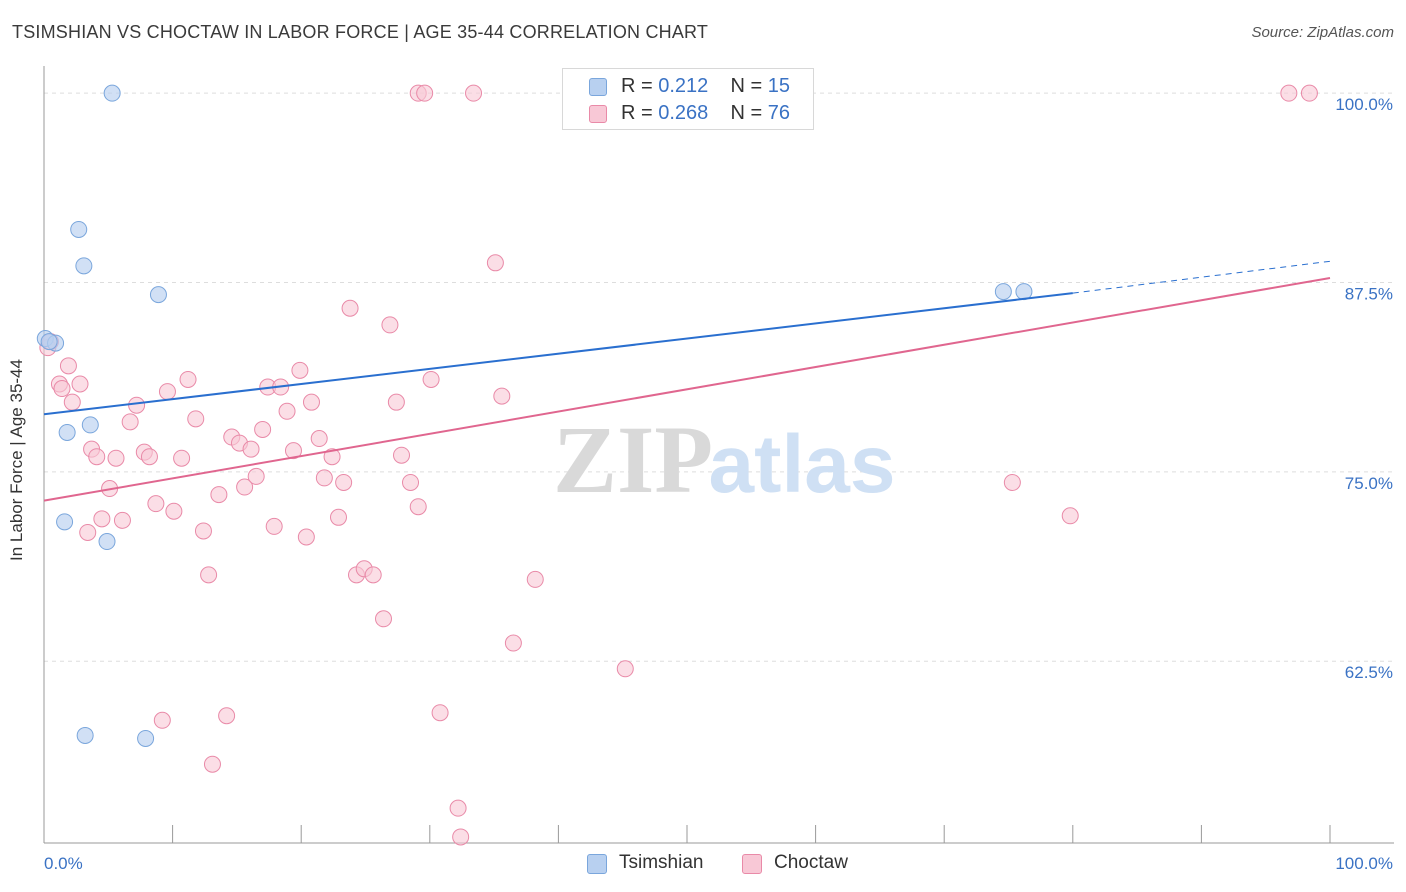  I want to click on y-tick-label: 100.0%, so click(1364, 104).